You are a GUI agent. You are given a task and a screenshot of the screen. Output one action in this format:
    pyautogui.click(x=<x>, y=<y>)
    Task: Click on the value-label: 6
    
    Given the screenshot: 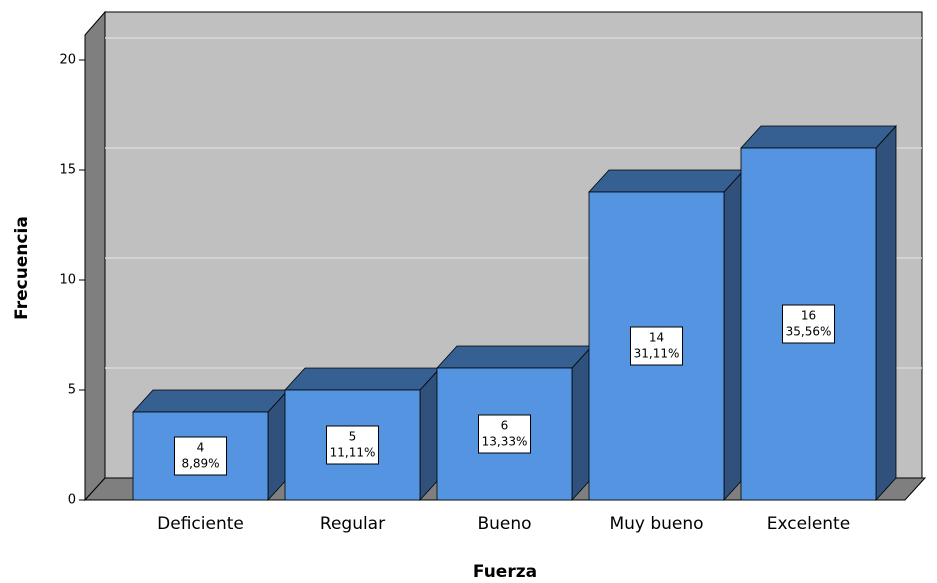 What is the action you would take?
    pyautogui.click(x=505, y=426)
    